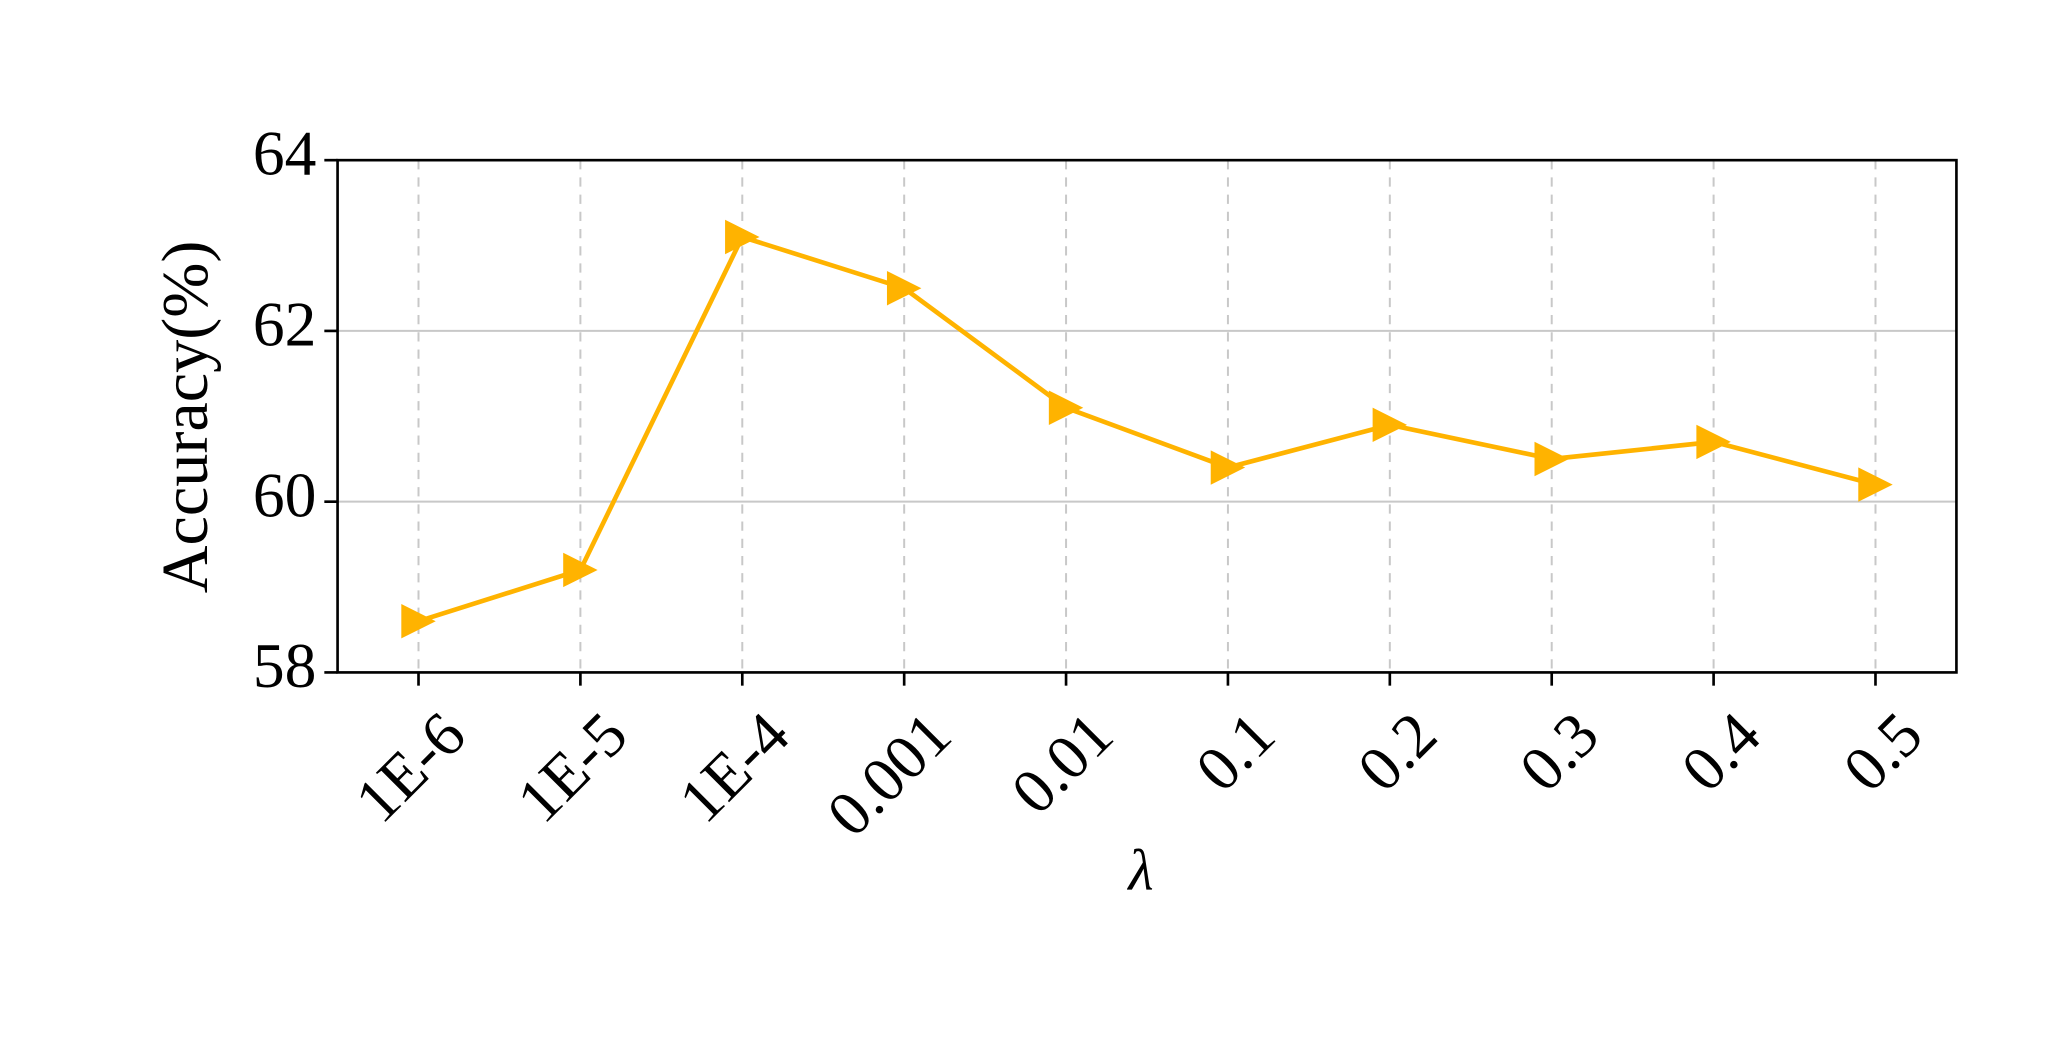  Describe the element at coordinates (185, 417) in the screenshot. I see `y-axis-label: Accuracy(%)` at that location.